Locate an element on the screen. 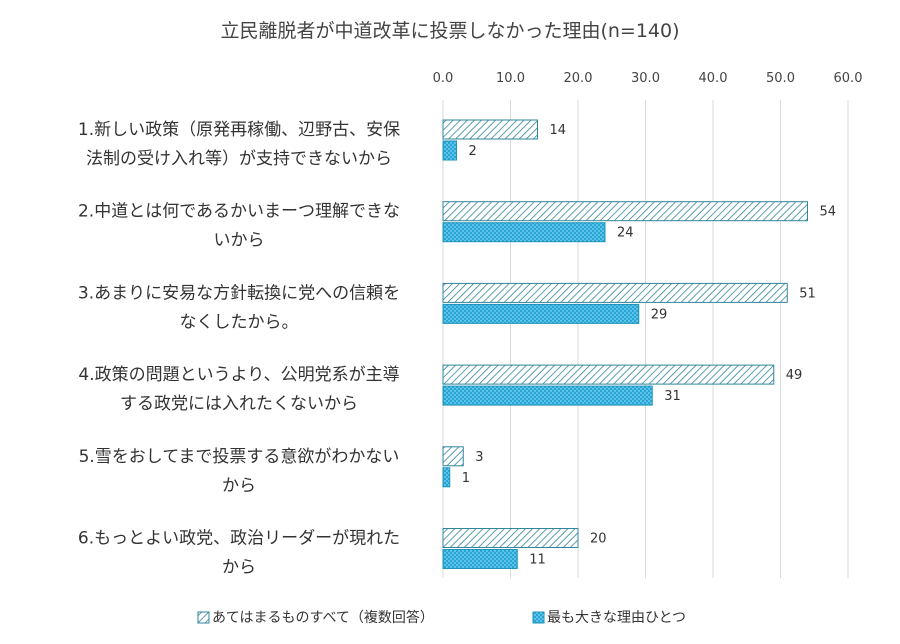 The image size is (900, 644). x-tick-label: 50.0 is located at coordinates (780, 78).